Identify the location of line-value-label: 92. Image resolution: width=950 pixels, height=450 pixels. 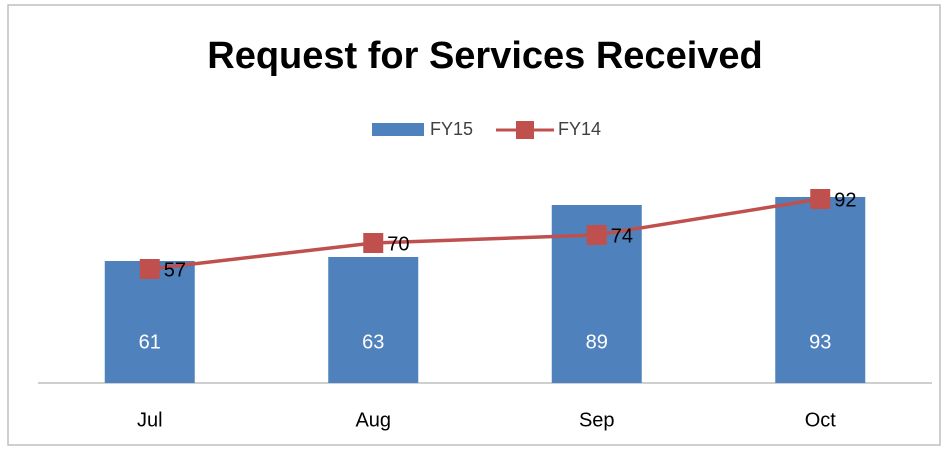
(845, 200).